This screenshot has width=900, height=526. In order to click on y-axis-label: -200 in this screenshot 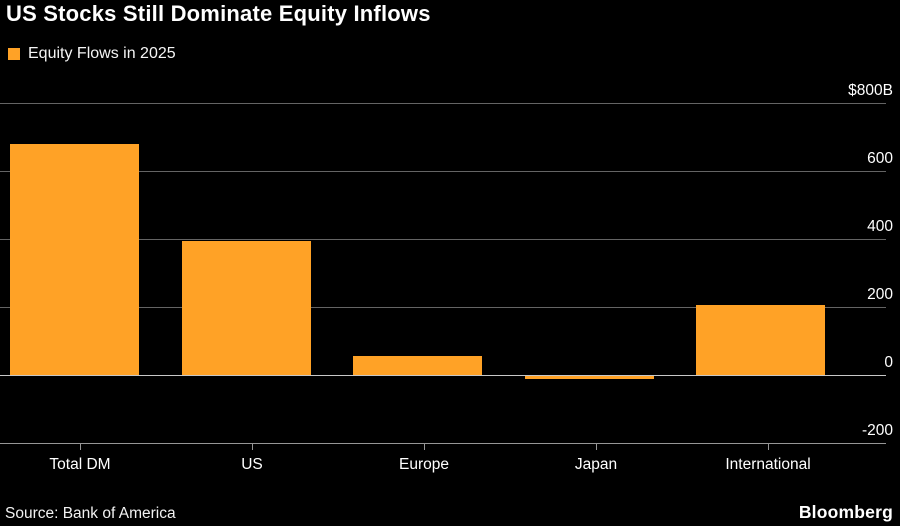, I will do `click(877, 430)`.